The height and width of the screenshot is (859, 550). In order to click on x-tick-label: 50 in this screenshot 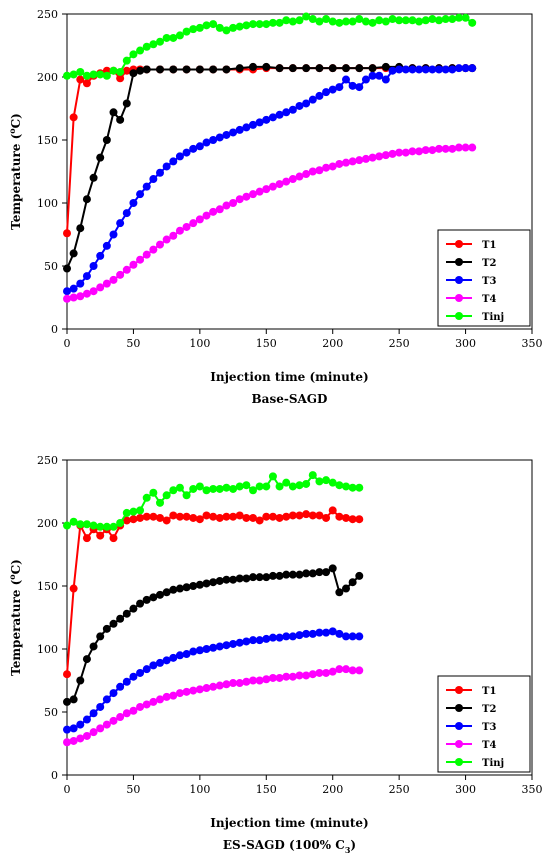, I will do `click(133, 789)`.